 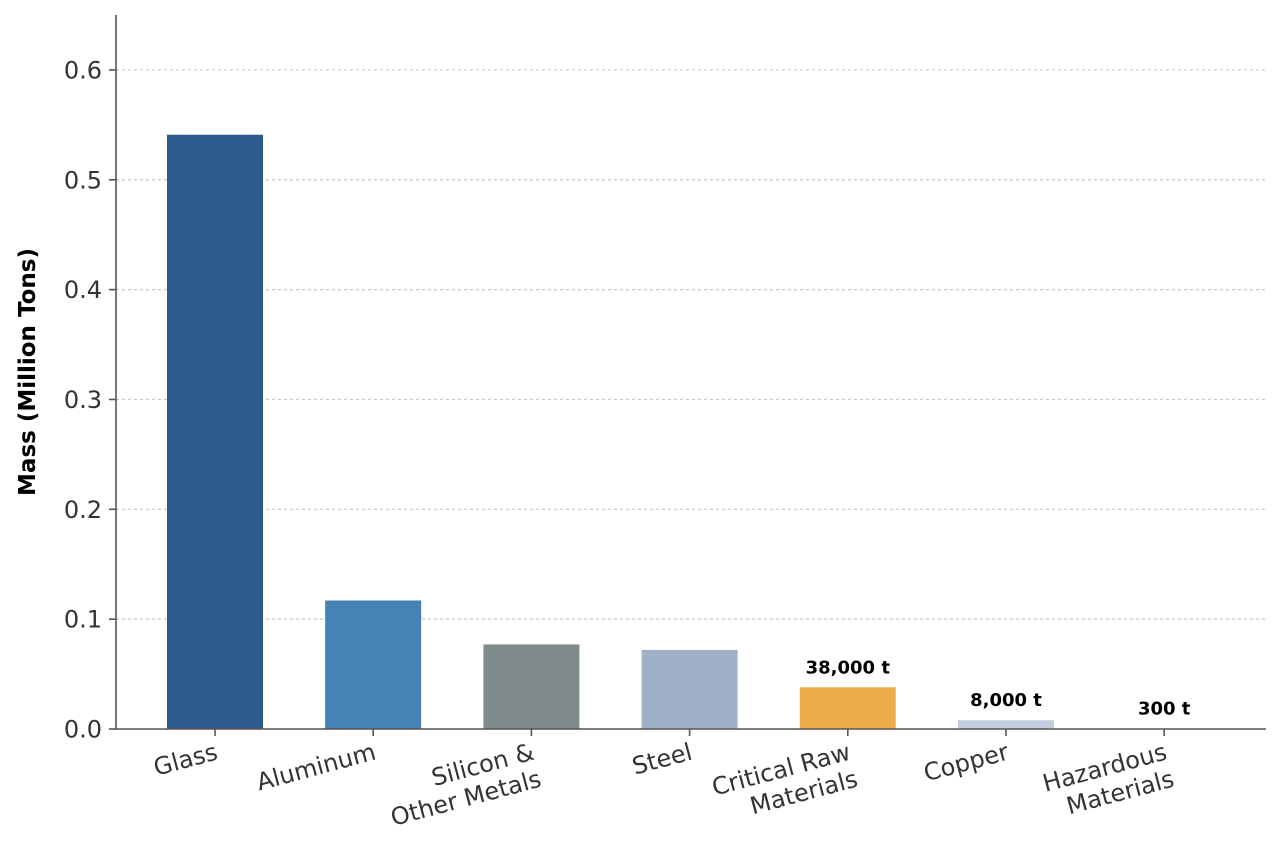 I want to click on data-label: 8,000 t, so click(x=1006, y=700).